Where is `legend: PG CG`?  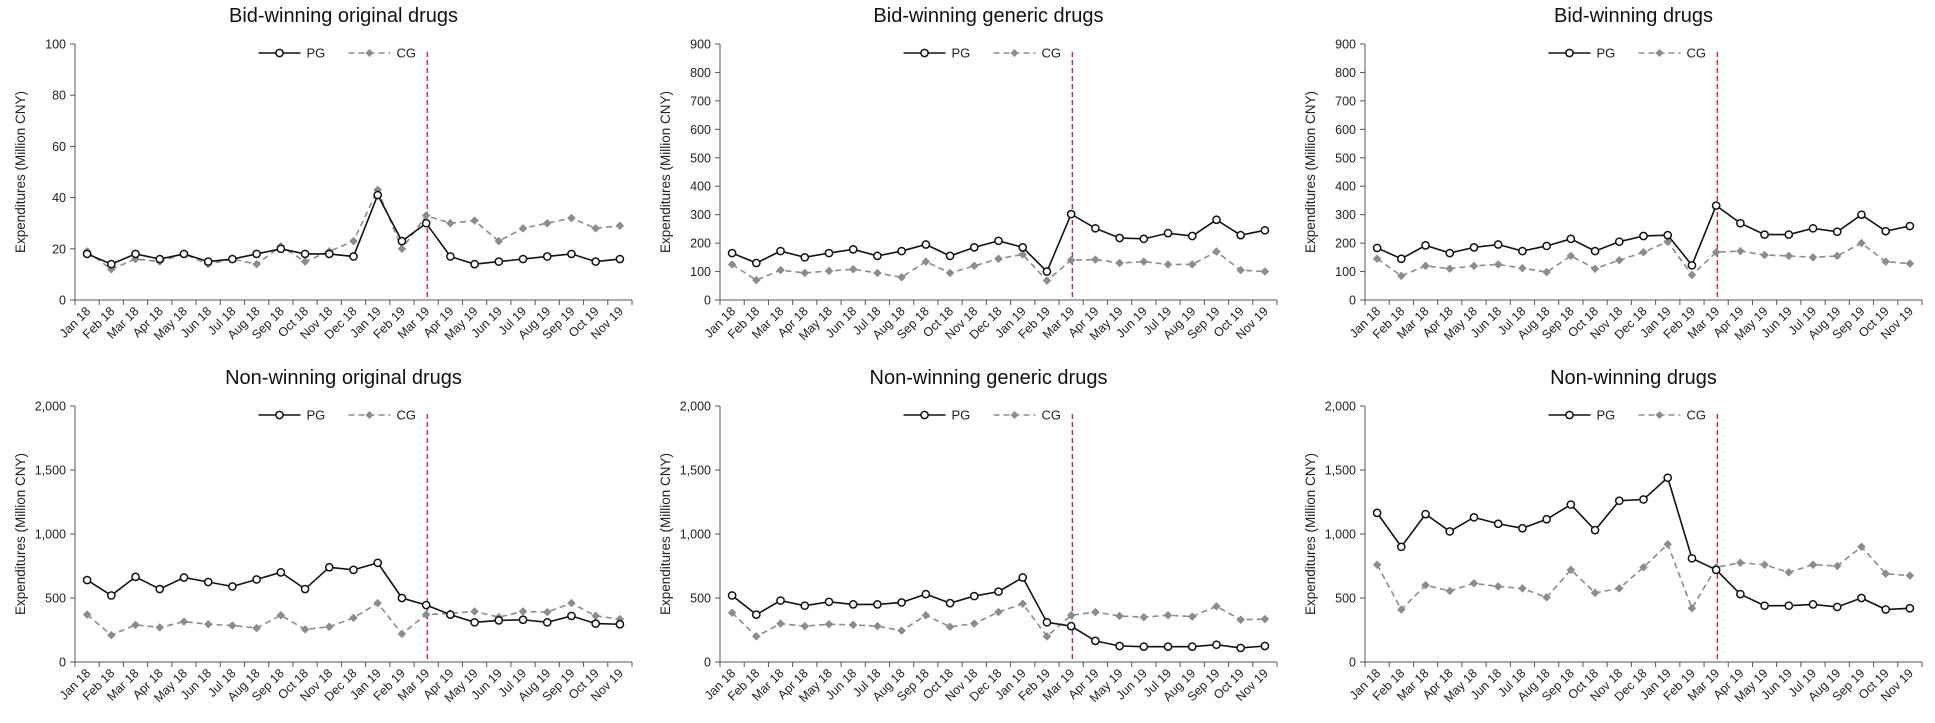 legend: PG CG is located at coordinates (1627, 415).